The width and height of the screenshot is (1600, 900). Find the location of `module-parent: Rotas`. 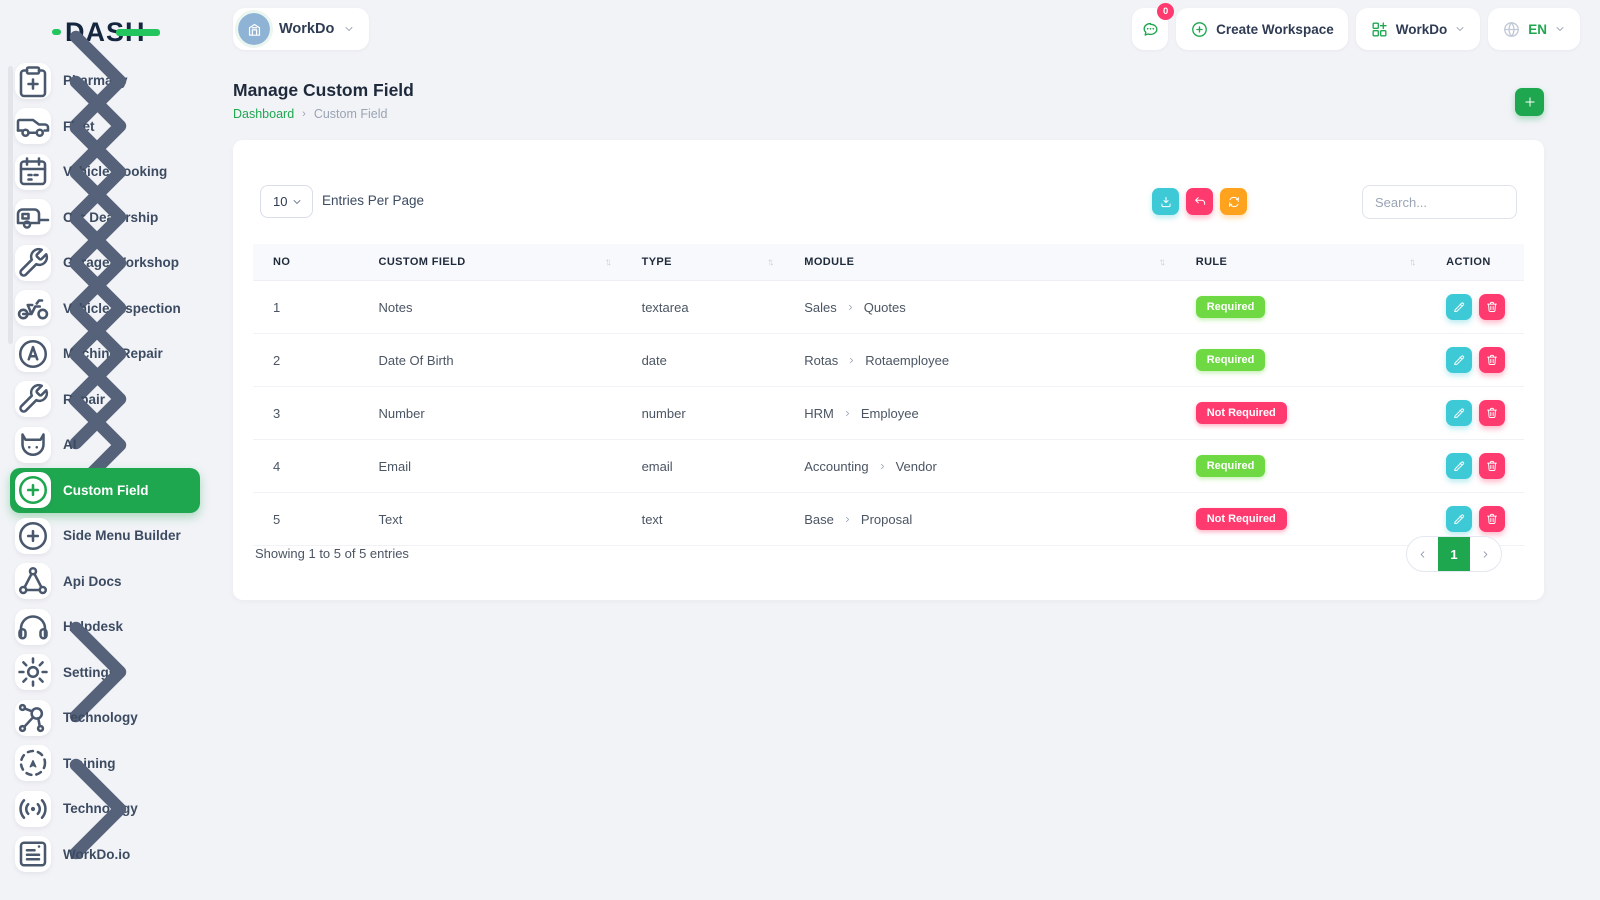

module-parent: Rotas is located at coordinates (821, 360).